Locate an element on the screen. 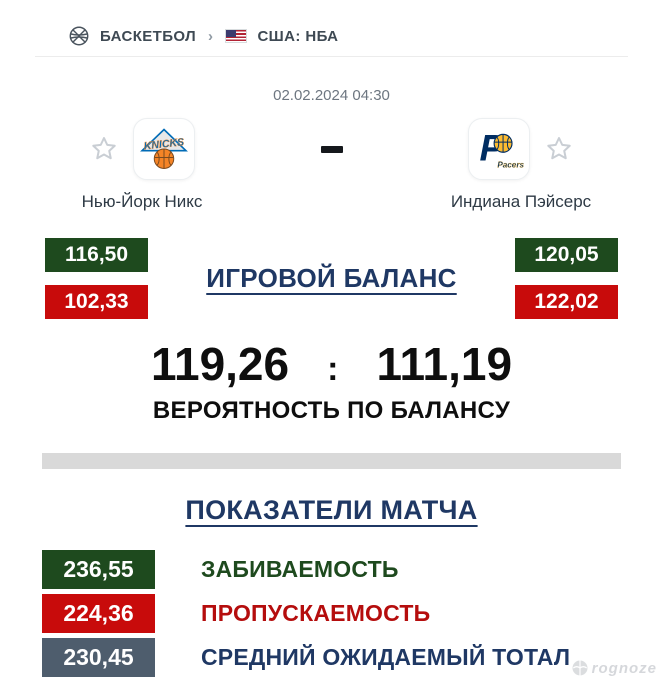 This screenshot has height=684, width=663. stat-row-conceding: 224,36 ПРОПУСКАЕМОСТЬ is located at coordinates (352, 613).